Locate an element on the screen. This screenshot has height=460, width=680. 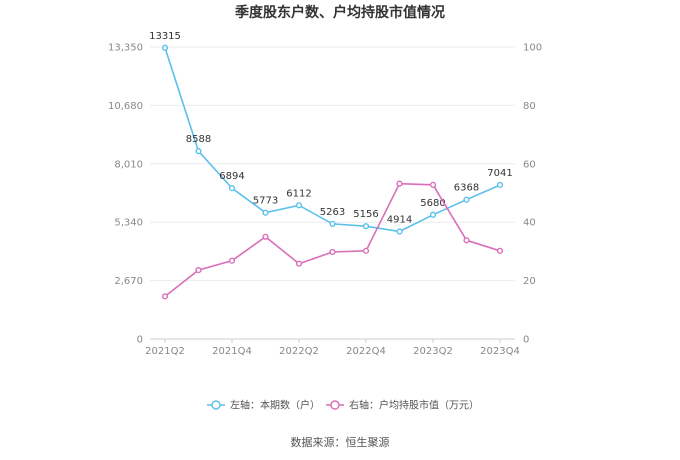
left-axis-tick-label: 5,340 is located at coordinates (128, 223).